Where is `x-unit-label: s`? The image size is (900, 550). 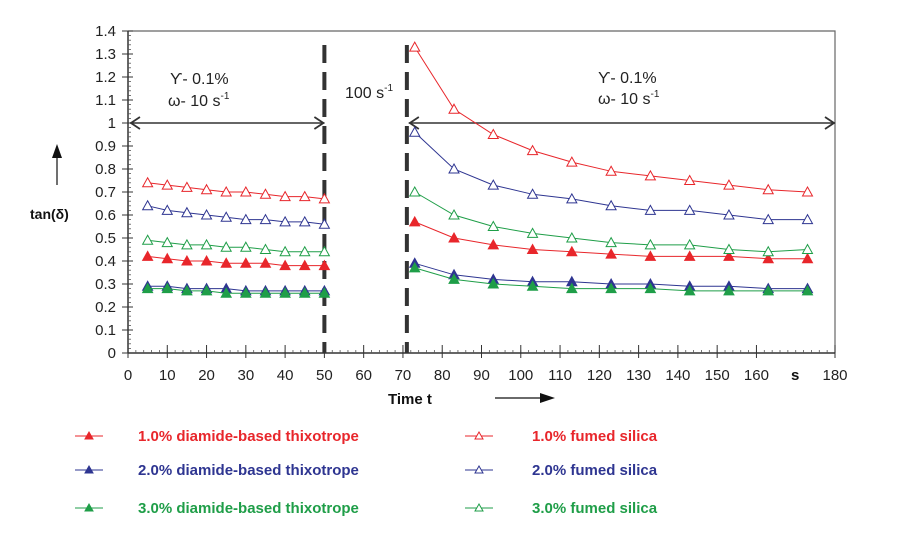
x-unit-label: s is located at coordinates (795, 375).